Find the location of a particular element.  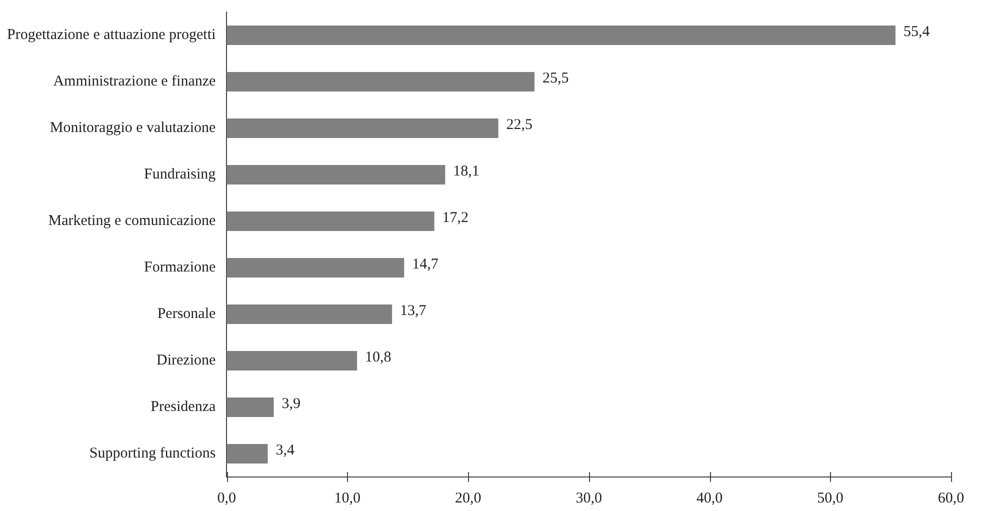

y-tick-label: Monitoraggio e valutazione is located at coordinates (133, 128).